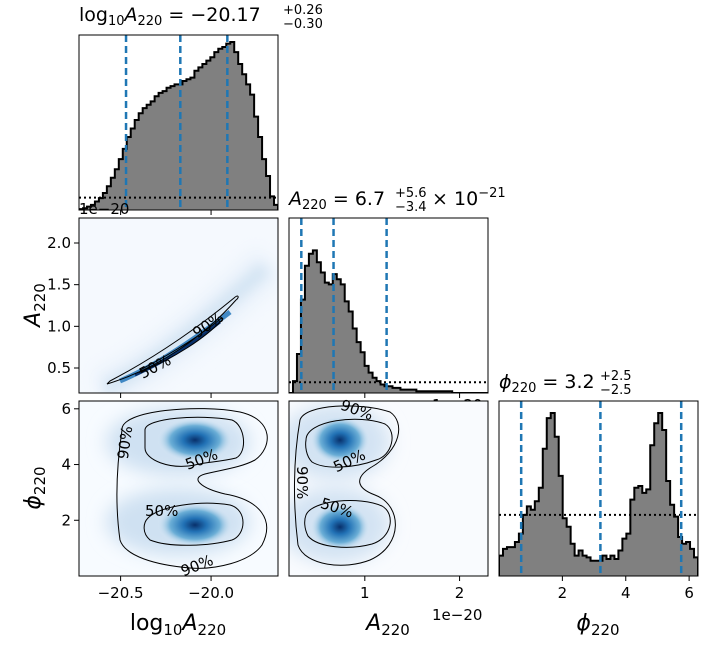 This screenshot has height=646, width=707. What do you see at coordinates (59, 326) in the screenshot?
I see `y-tick-label-A: 1.0` at bounding box center [59, 326].